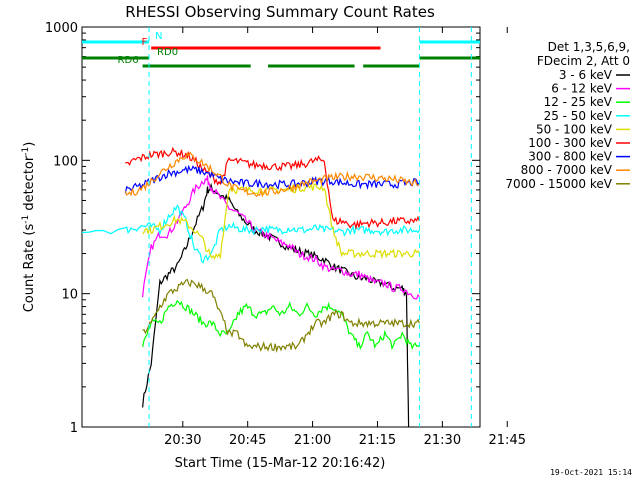 Image resolution: width=640 pixels, height=480 pixels. What do you see at coordinates (65, 161) in the screenshot?
I see `y-tick-label: 100` at bounding box center [65, 161].